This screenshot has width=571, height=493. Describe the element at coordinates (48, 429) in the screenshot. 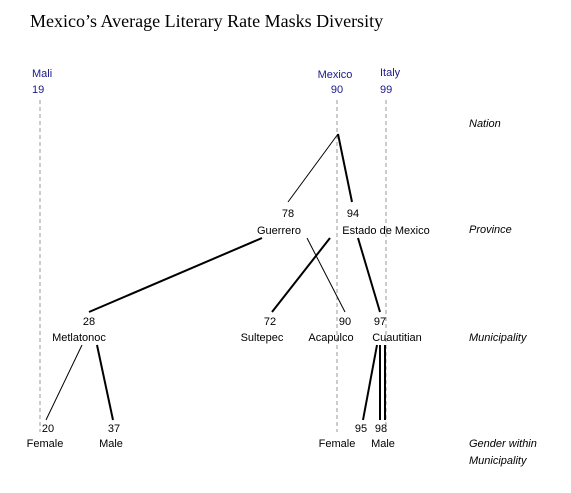

I see `node-value: 20` at that location.